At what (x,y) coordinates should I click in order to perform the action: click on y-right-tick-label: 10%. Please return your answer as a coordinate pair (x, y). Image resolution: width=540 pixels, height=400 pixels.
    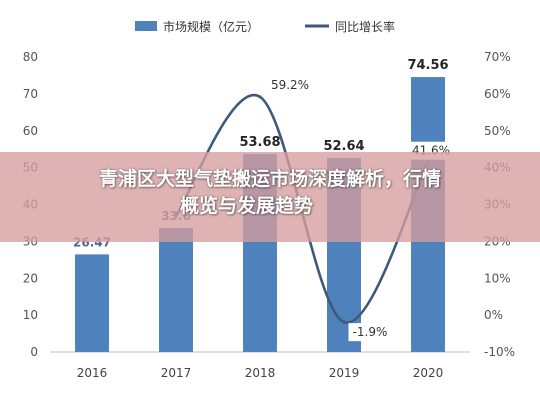
    Looking at the image, I should click on (497, 278).